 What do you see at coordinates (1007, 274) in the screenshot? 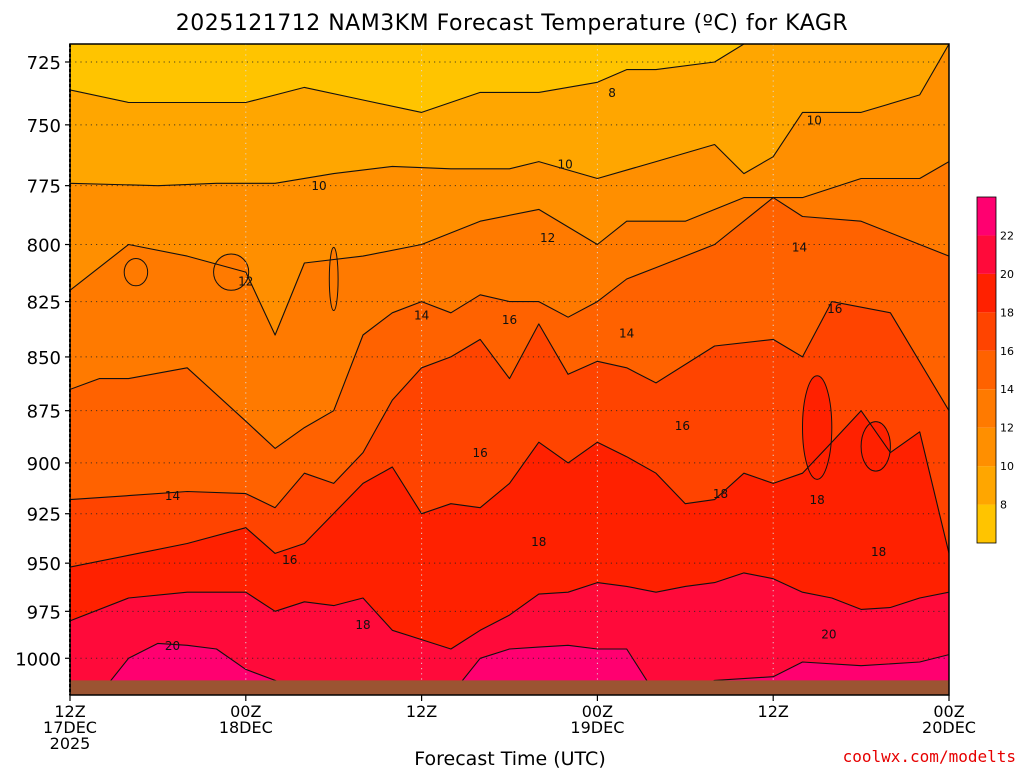
I see `colorbar-tick-label: 20` at bounding box center [1007, 274].